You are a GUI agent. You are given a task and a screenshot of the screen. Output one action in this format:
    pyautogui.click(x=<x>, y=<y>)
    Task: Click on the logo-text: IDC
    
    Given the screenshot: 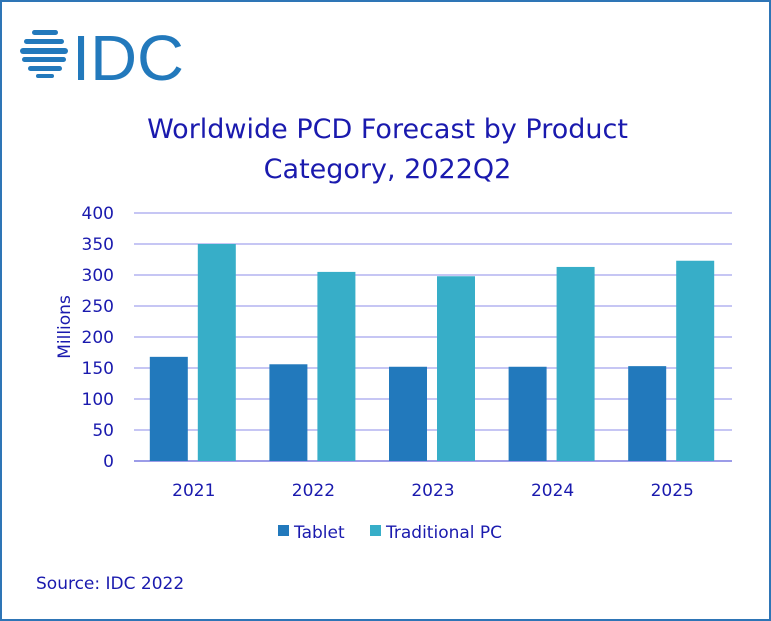 What is the action you would take?
    pyautogui.click(x=128, y=54)
    